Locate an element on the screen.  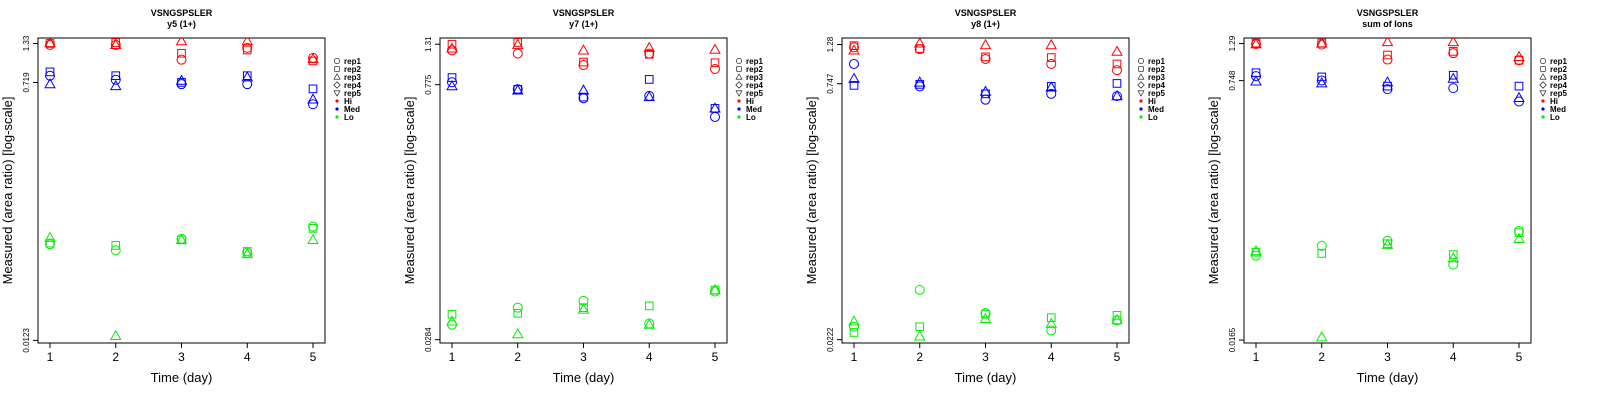
legend-marker-rep1 is located at coordinates (1140, 60).